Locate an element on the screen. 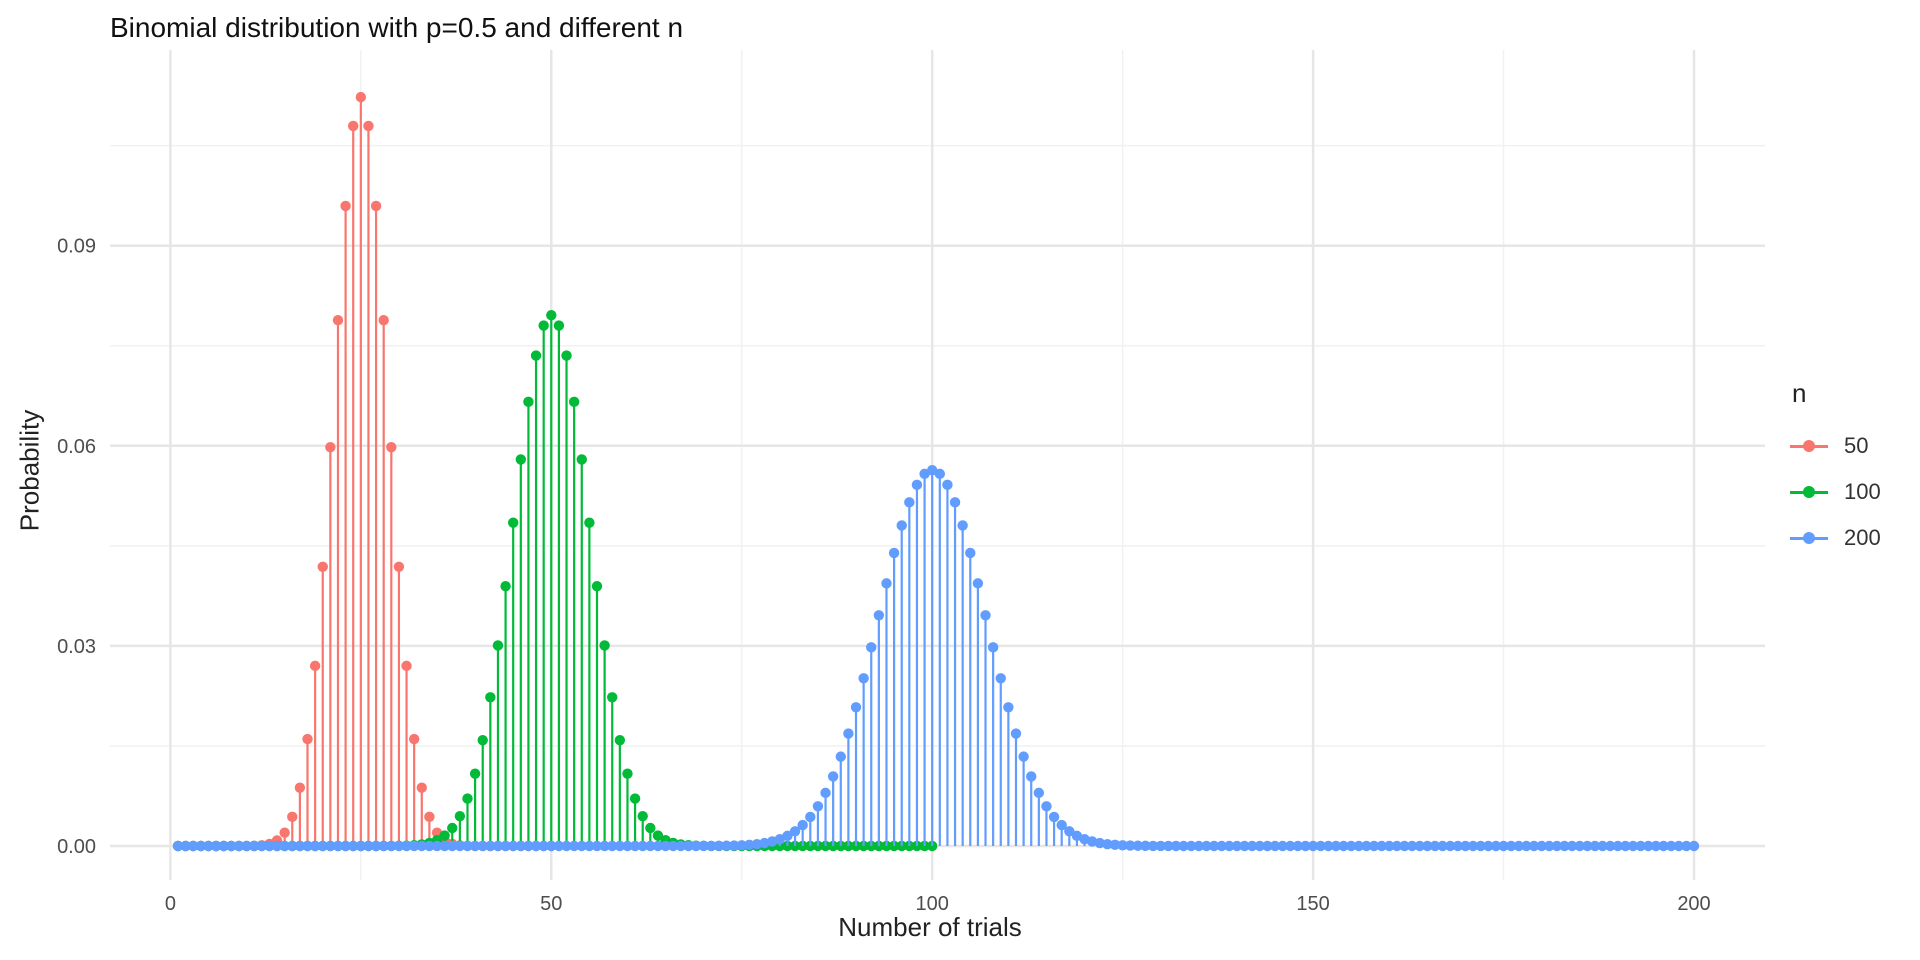 This screenshot has width=1920, height=960. y-axis-ticks: 0.00 0.03 0.06 0.09 is located at coordinates (76, 547).